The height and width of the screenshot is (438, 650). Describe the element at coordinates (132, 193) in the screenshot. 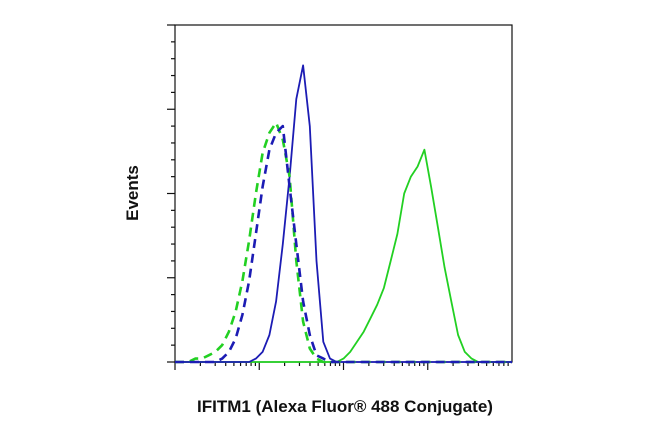

I see `y-axis-label: Events` at that location.